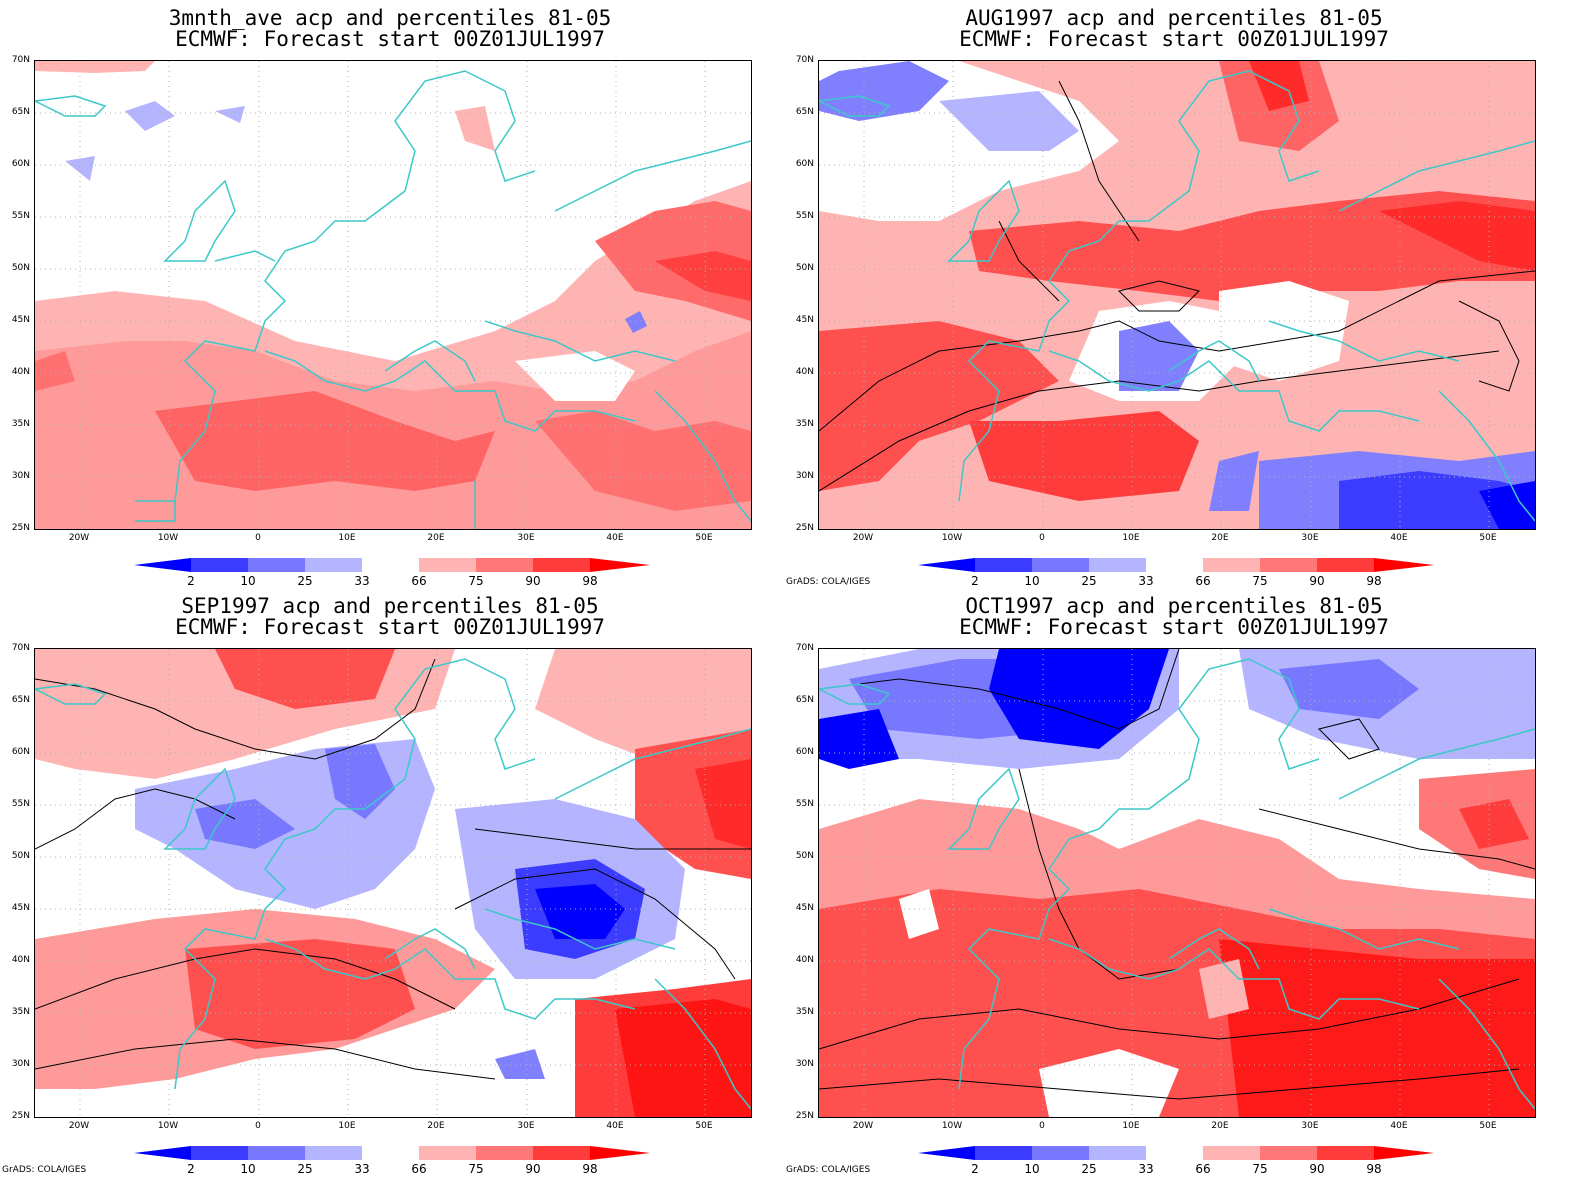 The height and width of the screenshot is (1196, 1596). Describe the element at coordinates (390, 606) in the screenshot. I see `panel-title: SEP1997 acp and percentiles 81-05` at that location.